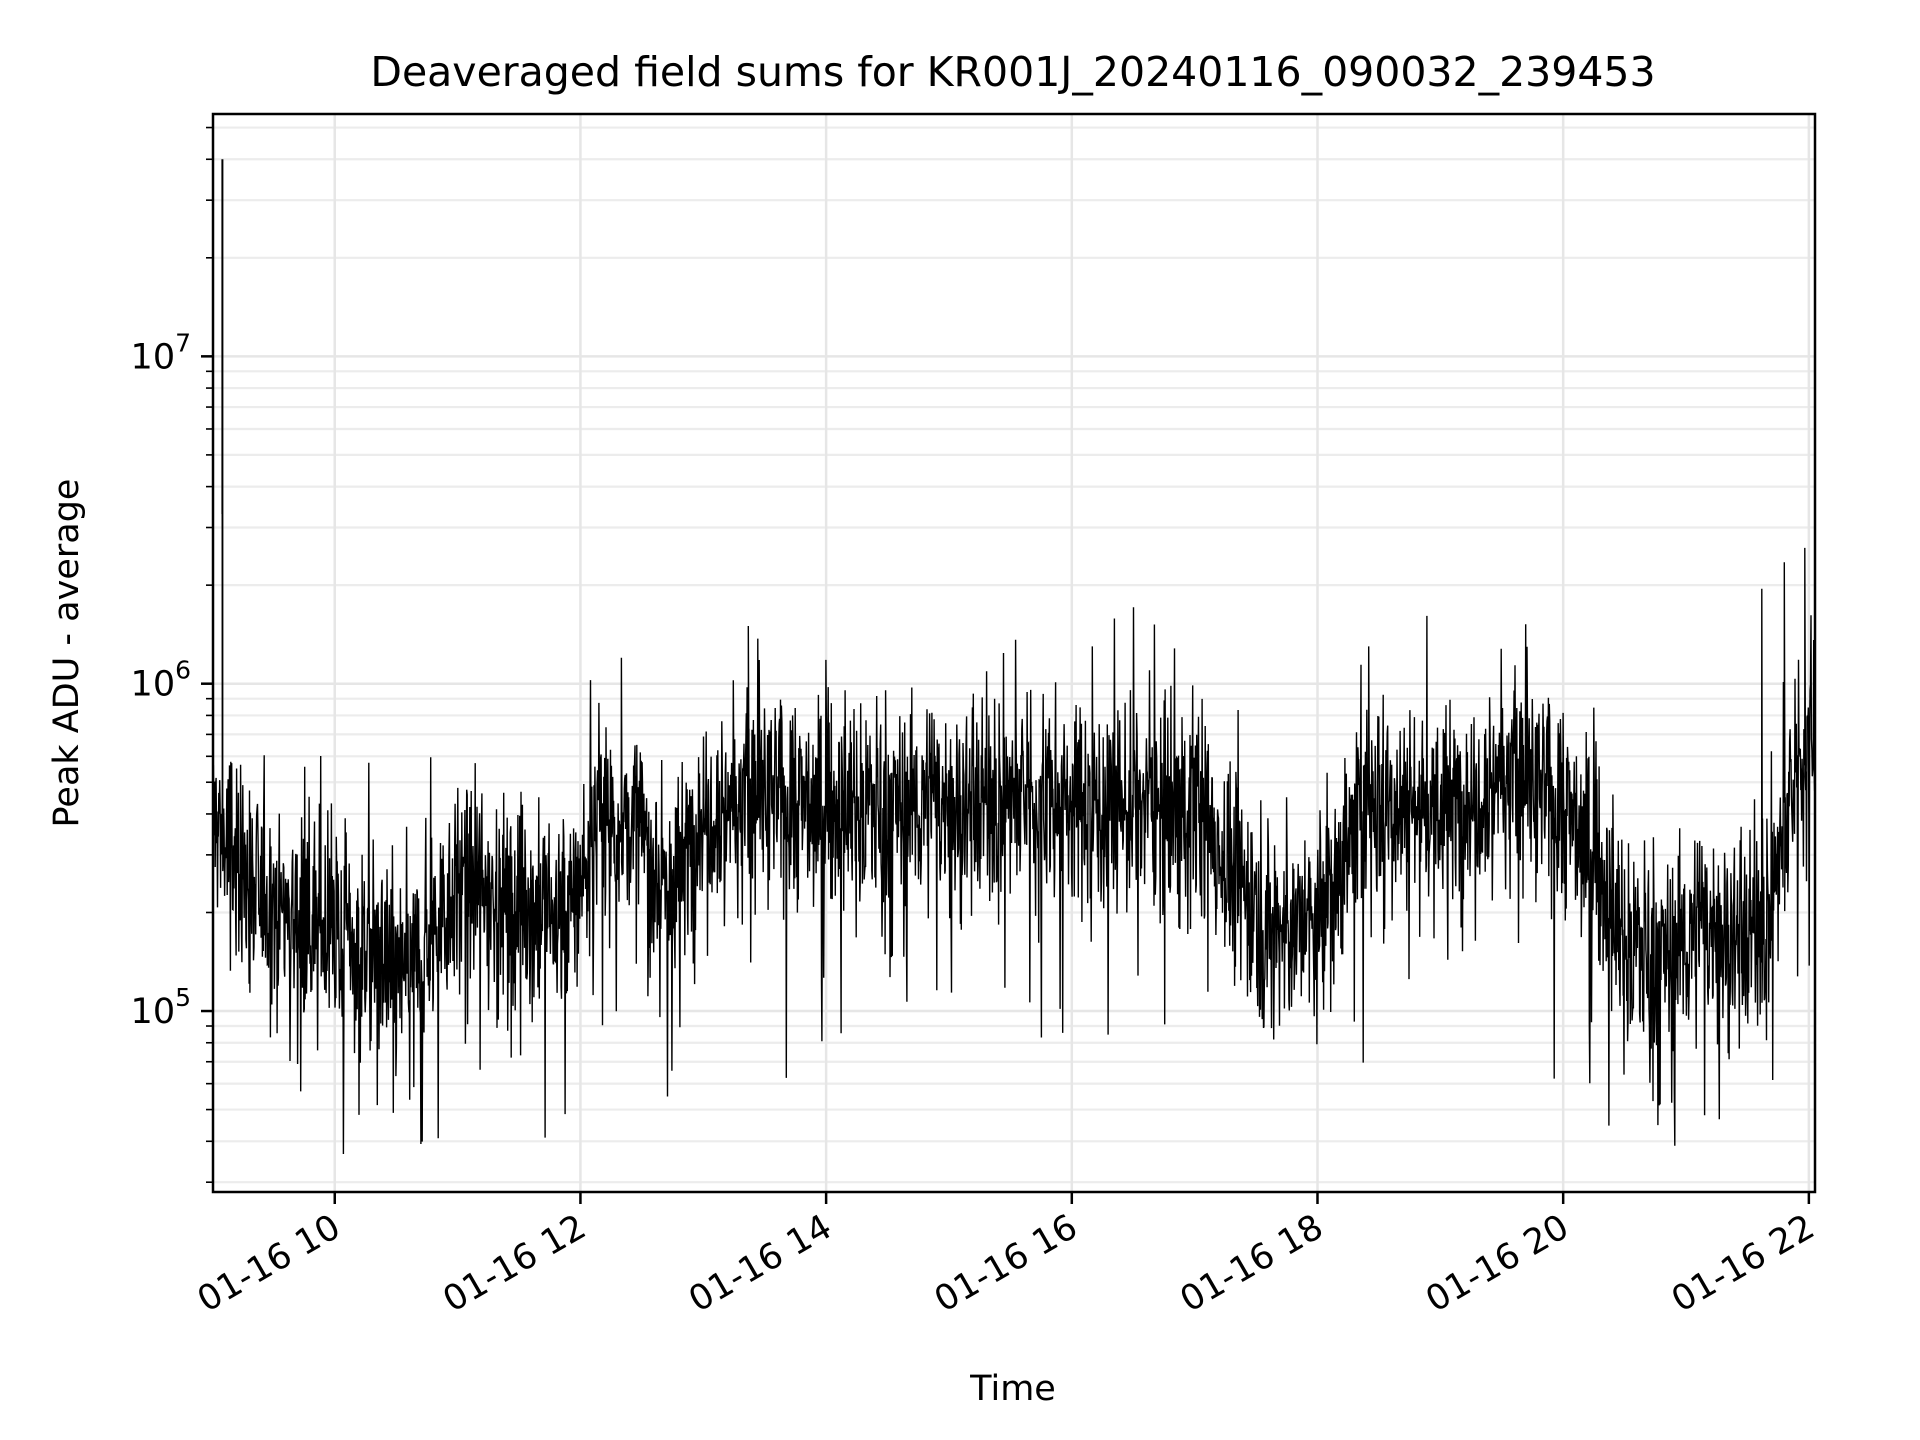 The width and height of the screenshot is (1920, 1440). I want to click on y-tick-label: 10⁶, so click(161, 680).